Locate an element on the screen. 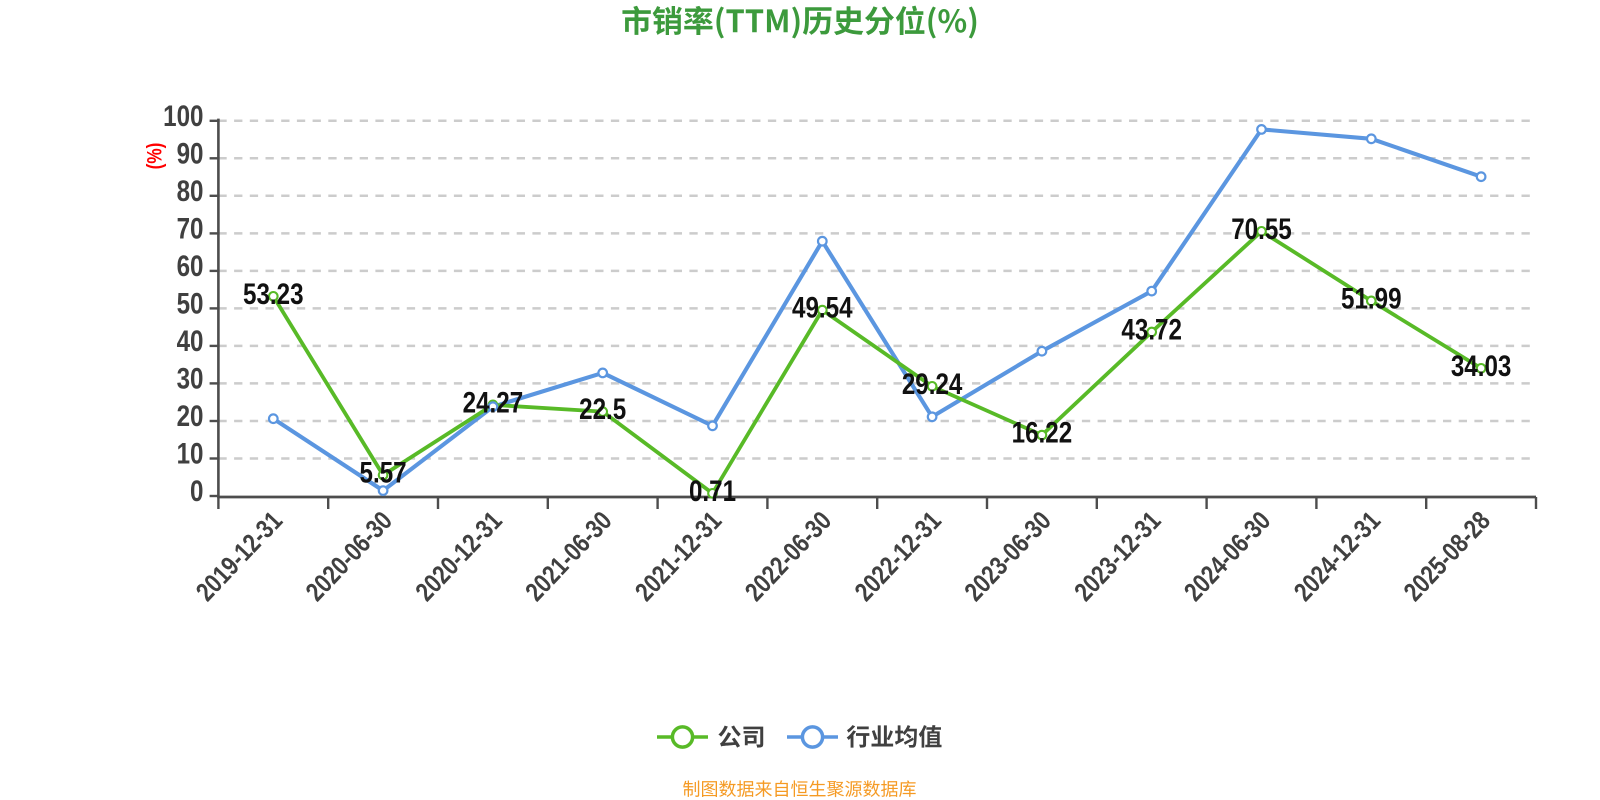 Image resolution: width=1600 pixels, height=800 pixels. svg-text: 5.57 is located at coordinates (383, 472).